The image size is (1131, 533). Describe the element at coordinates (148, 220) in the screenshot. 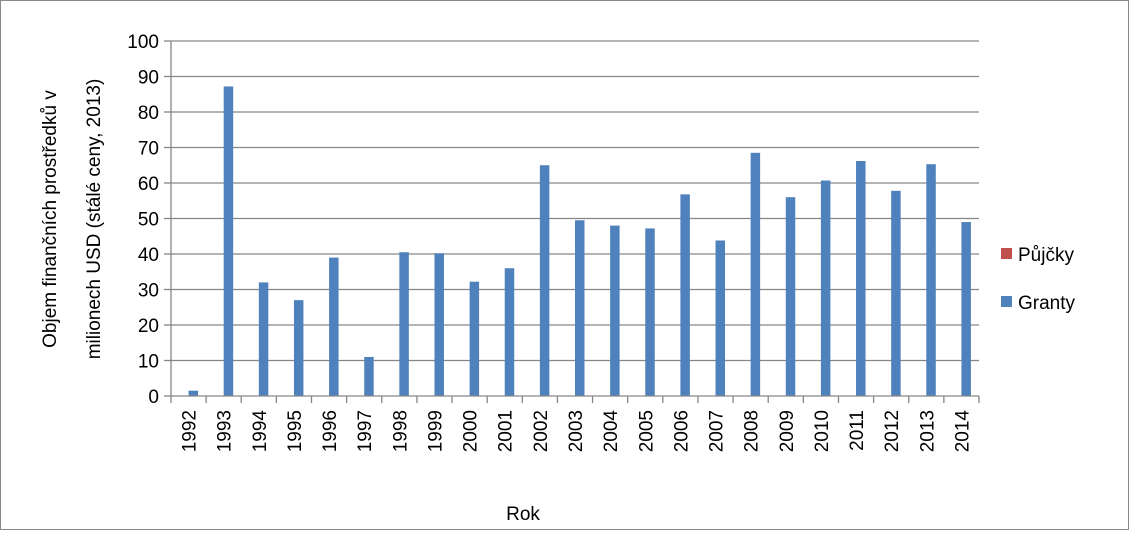

I see `y-tick-label-50: 50` at that location.